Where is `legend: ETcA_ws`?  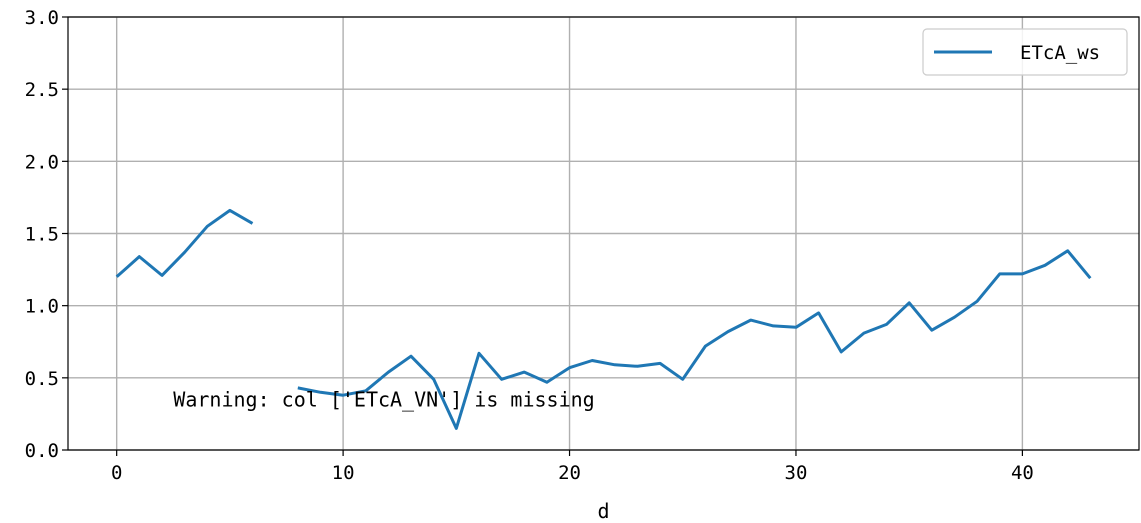 legend: ETcA_ws is located at coordinates (1025, 52).